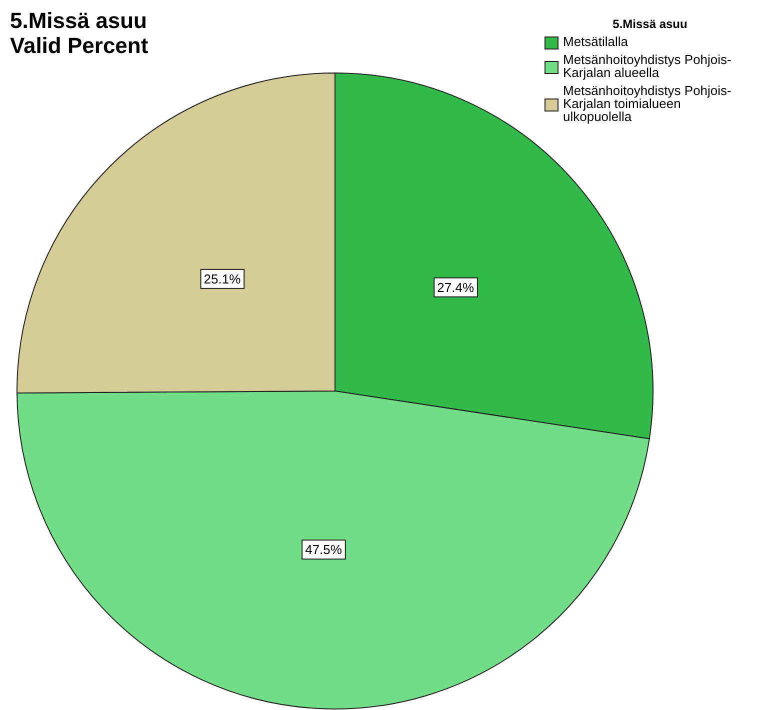 The image size is (774, 710). Describe the element at coordinates (650, 24) in the screenshot. I see `legend-title: 5.Missä asuu` at that location.